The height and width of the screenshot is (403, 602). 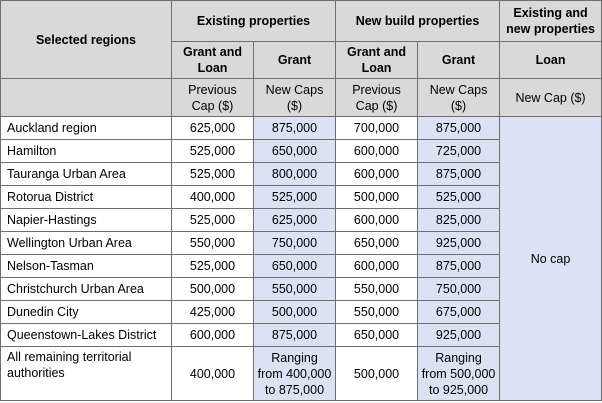 I want to click on newbuild-new-cap: Ranging from 500,000 to 925,000, so click(x=459, y=373).